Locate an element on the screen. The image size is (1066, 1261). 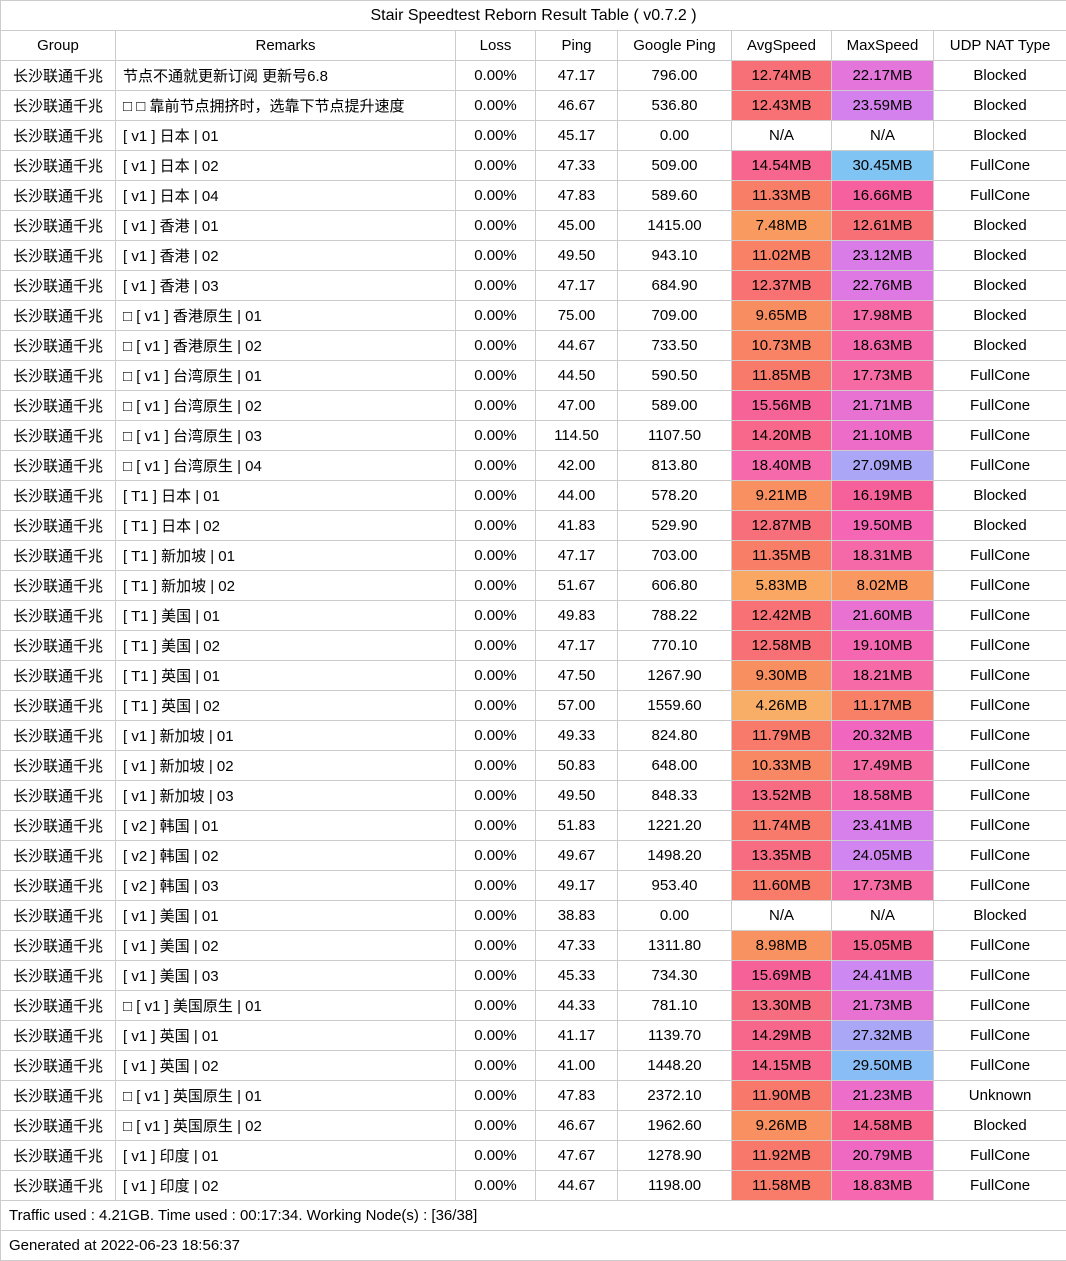
ping-cell: 75.00 is located at coordinates (577, 316).